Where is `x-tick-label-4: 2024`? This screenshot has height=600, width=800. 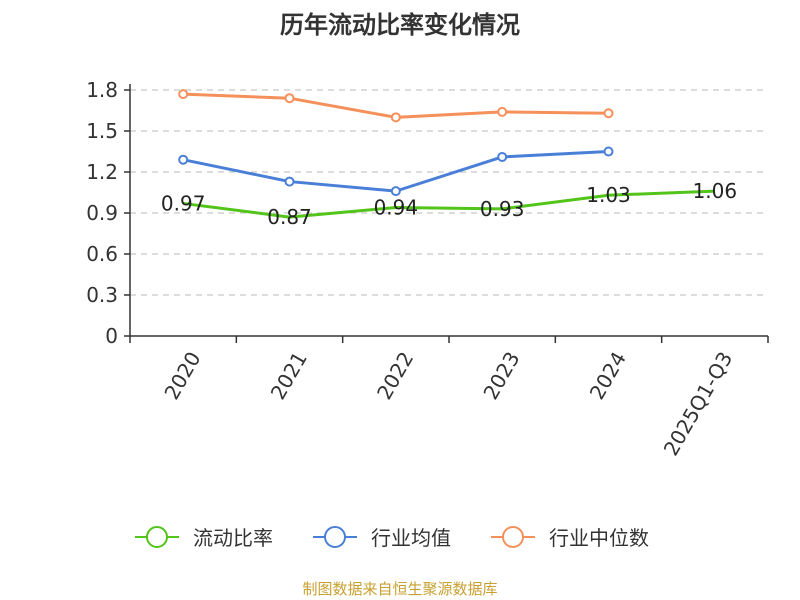
x-tick-label-4: 2024 is located at coordinates (608, 376).